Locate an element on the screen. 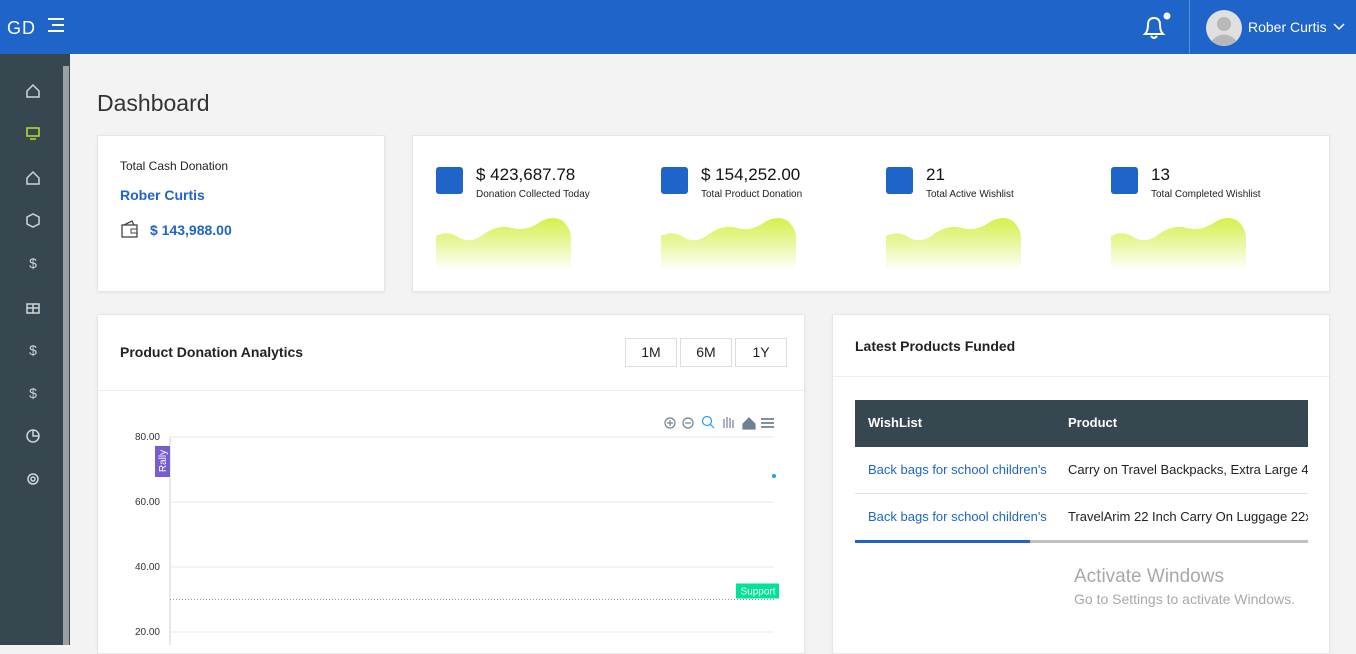 This screenshot has width=1356, height=654. stat-label: Donation Collected Today is located at coordinates (533, 194).